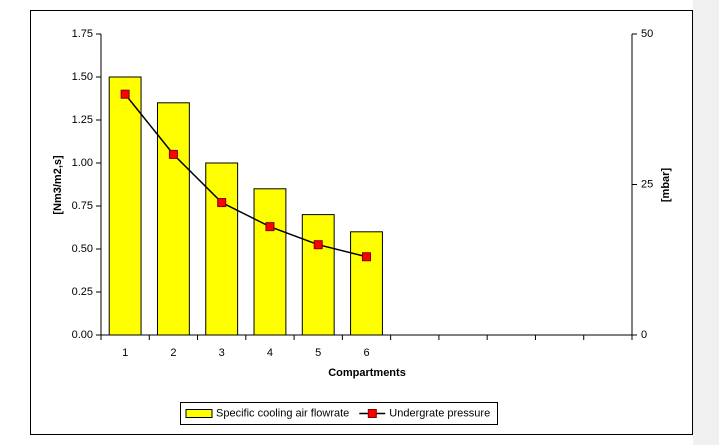  What do you see at coordinates (367, 373) in the screenshot?
I see `x-axis-title: Compartments` at bounding box center [367, 373].